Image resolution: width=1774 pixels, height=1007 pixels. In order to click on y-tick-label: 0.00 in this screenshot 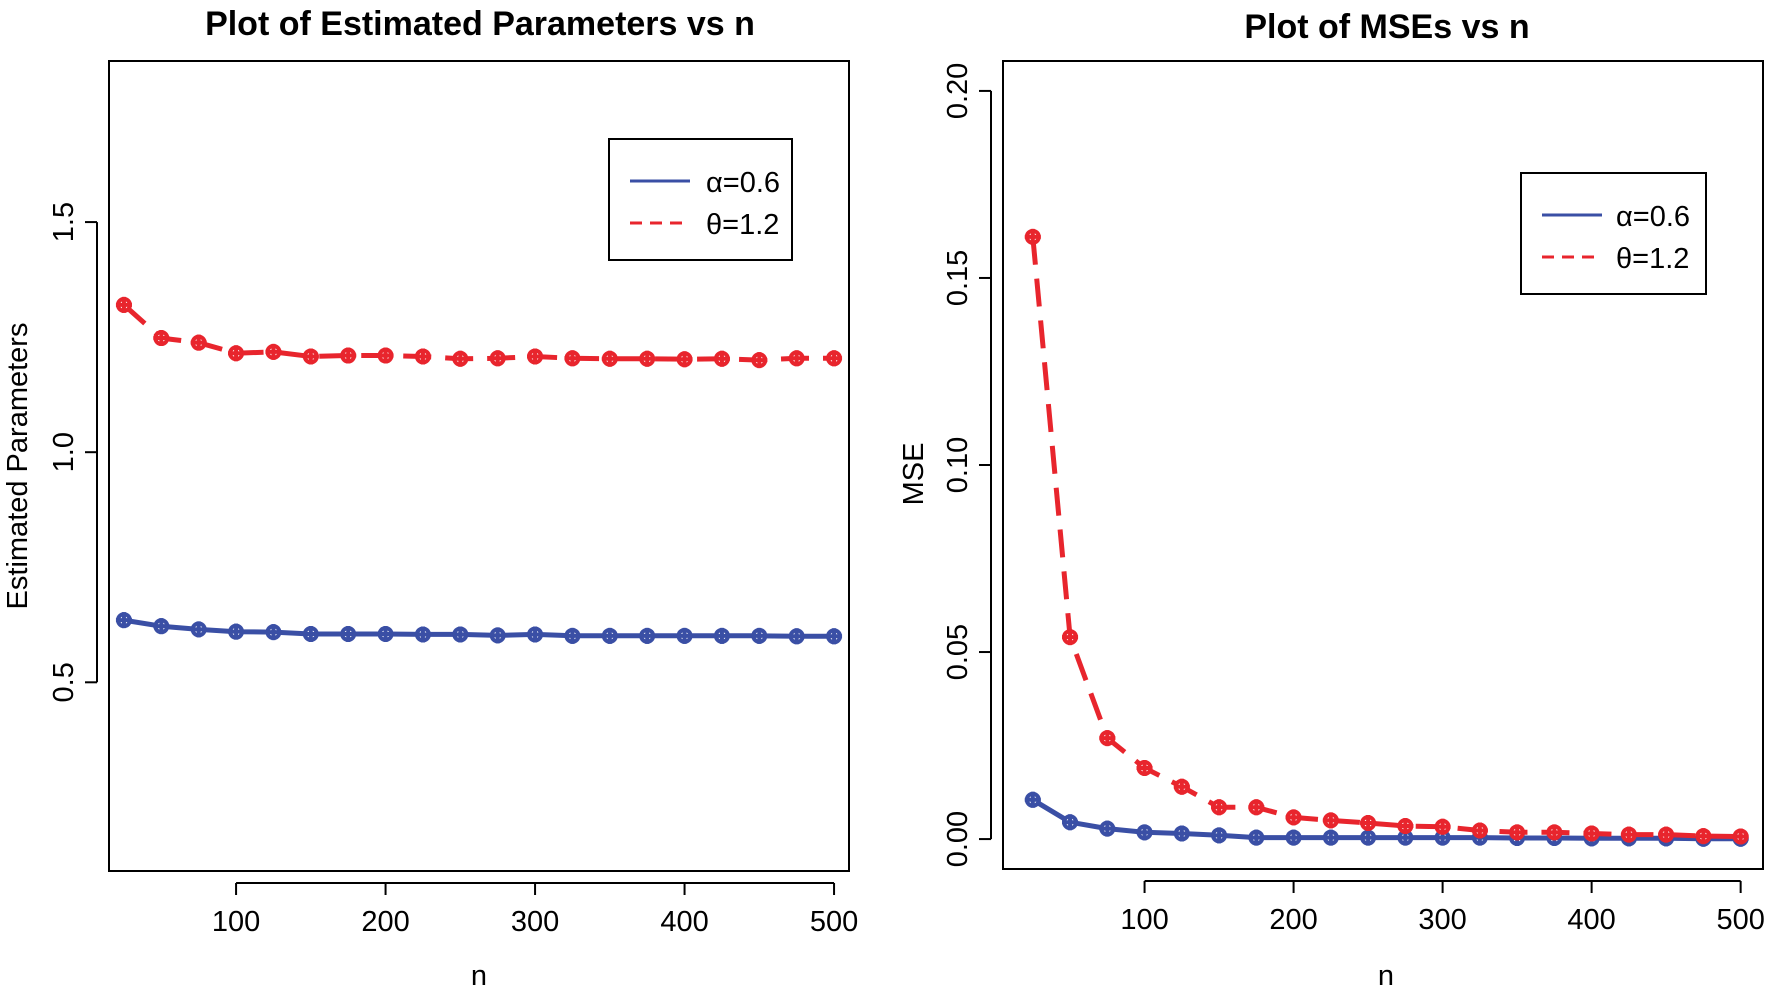, I will do `click(958, 839)`.